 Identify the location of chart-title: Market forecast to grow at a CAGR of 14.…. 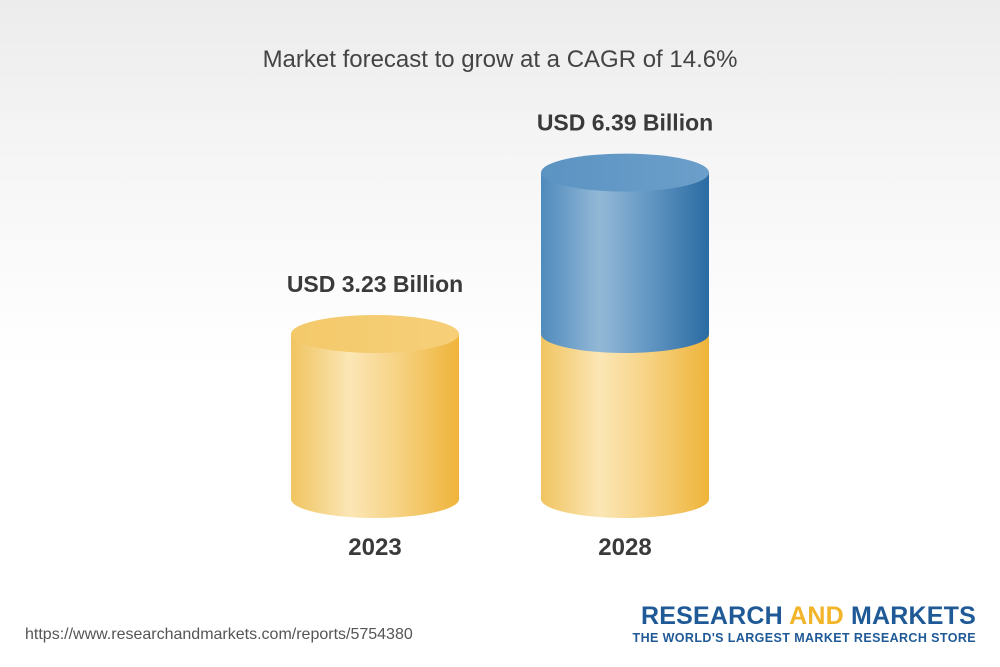
(500, 59).